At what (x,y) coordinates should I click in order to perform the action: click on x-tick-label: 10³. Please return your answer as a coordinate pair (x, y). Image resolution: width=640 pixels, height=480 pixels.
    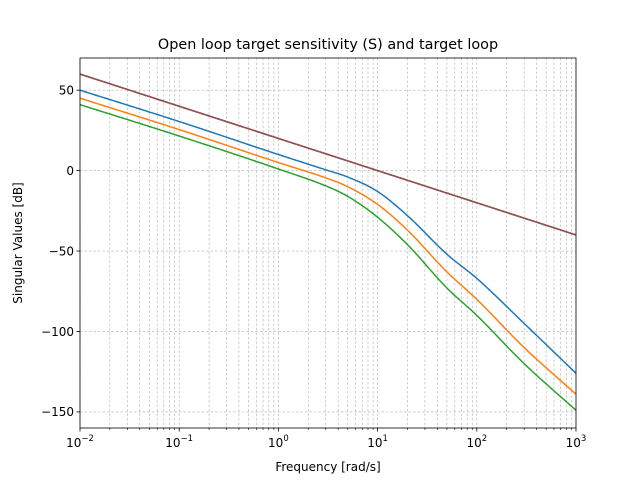
    Looking at the image, I should click on (576, 442).